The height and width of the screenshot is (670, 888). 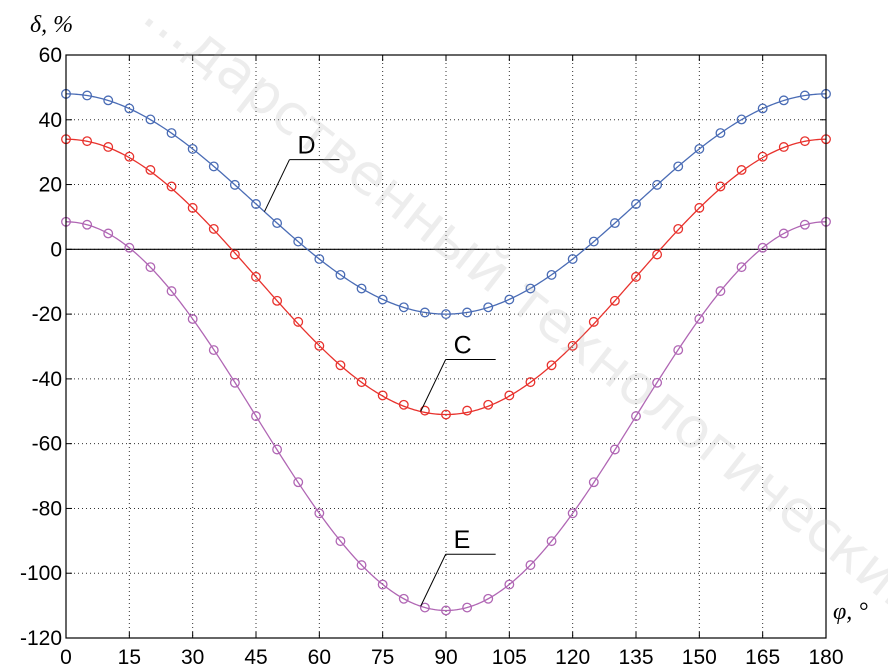 I want to click on label-leader-C, so click(x=433, y=385).